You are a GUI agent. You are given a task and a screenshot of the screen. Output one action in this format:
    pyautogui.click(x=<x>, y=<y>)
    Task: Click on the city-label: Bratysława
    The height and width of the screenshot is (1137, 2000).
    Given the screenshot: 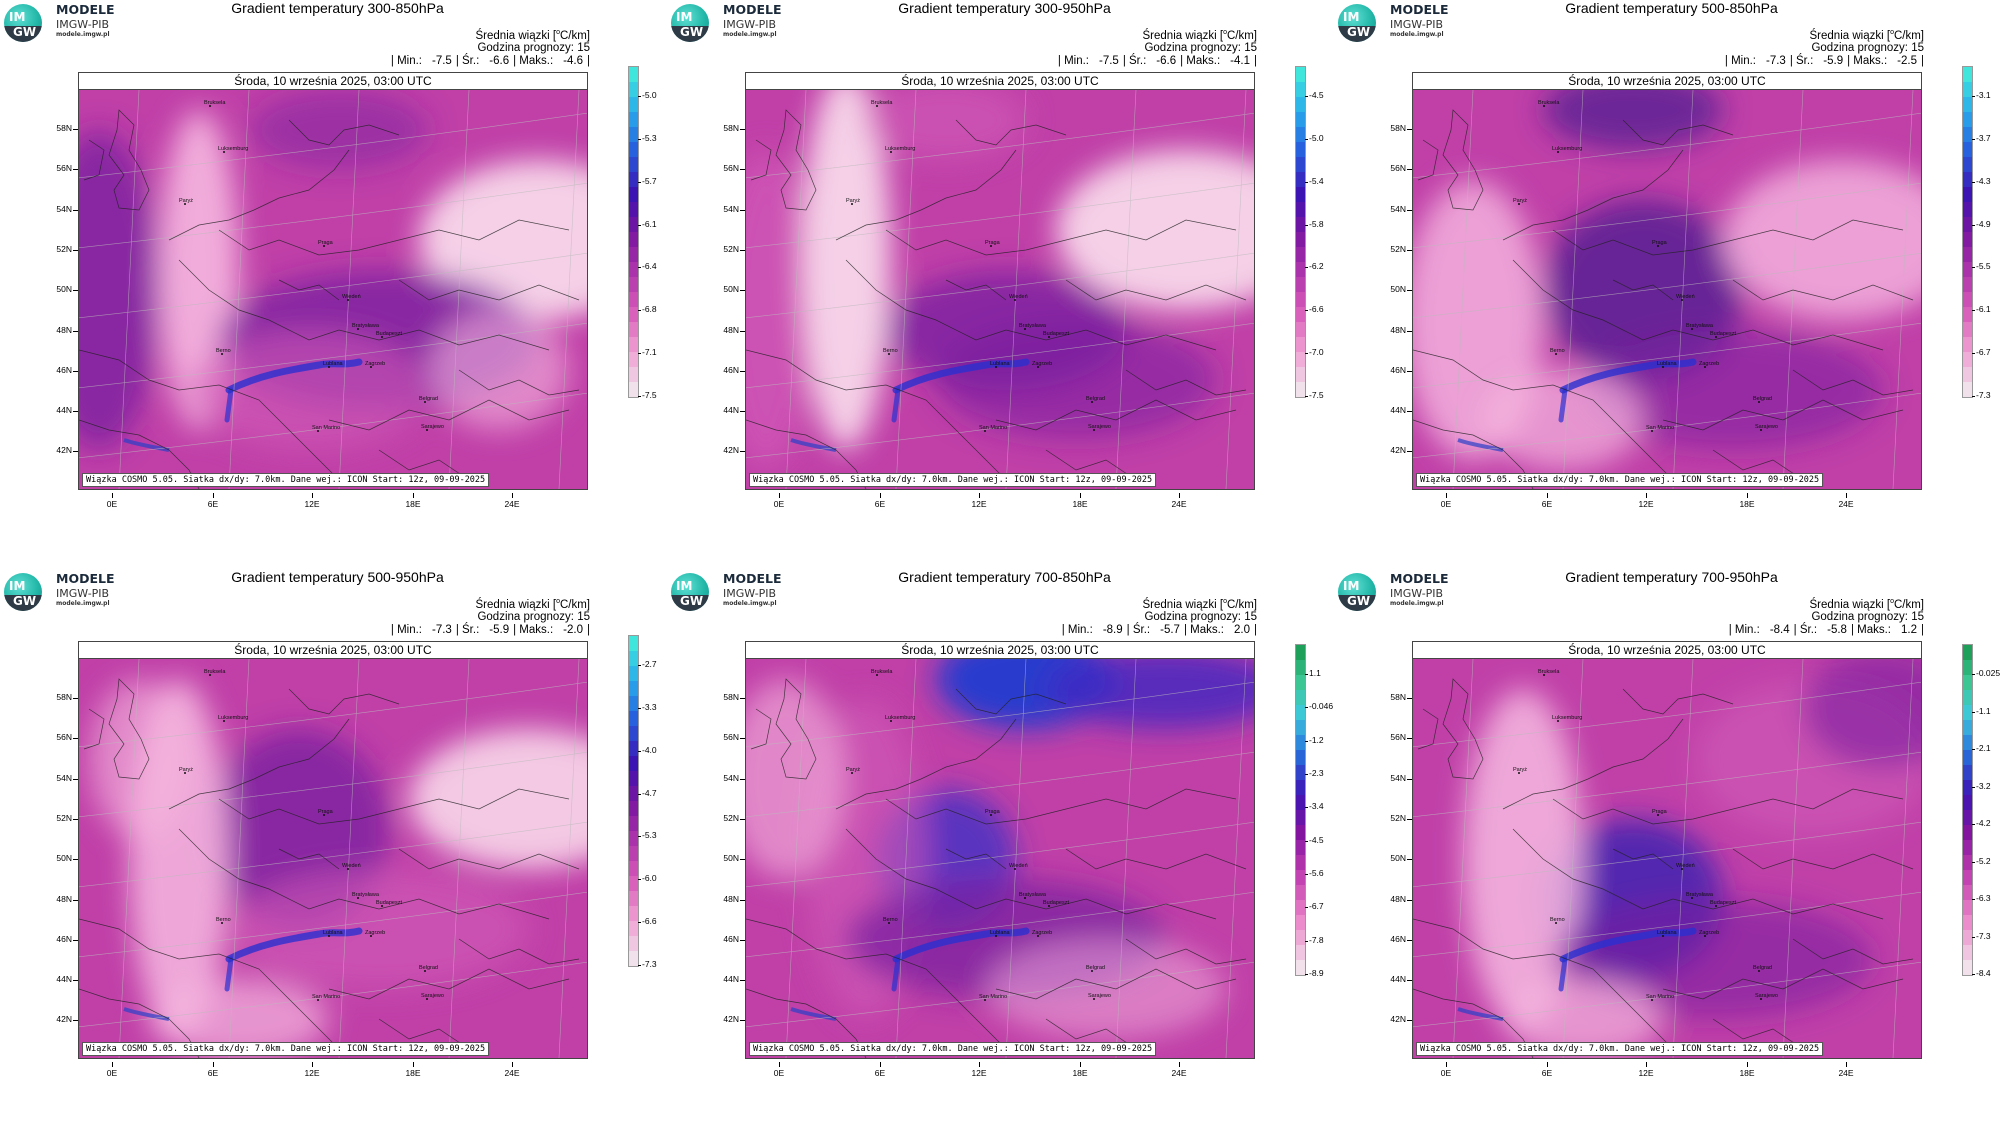 What is the action you would take?
    pyautogui.click(x=1700, y=895)
    